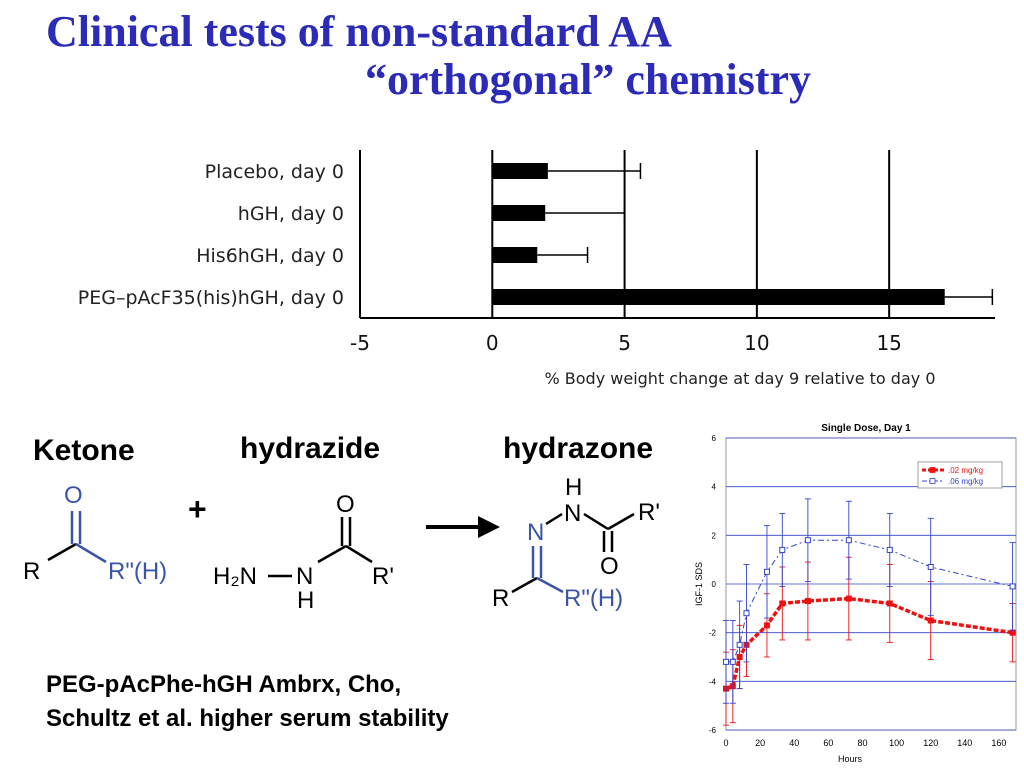 This screenshot has height=768, width=1024. I want to click on slide-title-line1: Clinical tests of non-standard AA, so click(359, 31).